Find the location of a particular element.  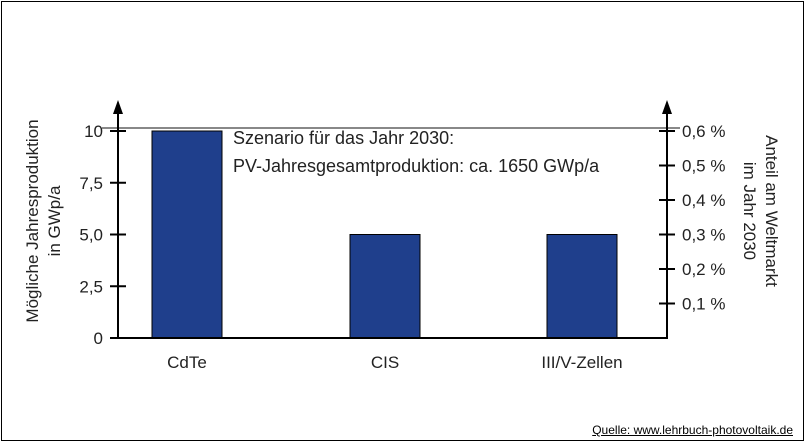

y-tick-label: 10 is located at coordinates (93, 131).